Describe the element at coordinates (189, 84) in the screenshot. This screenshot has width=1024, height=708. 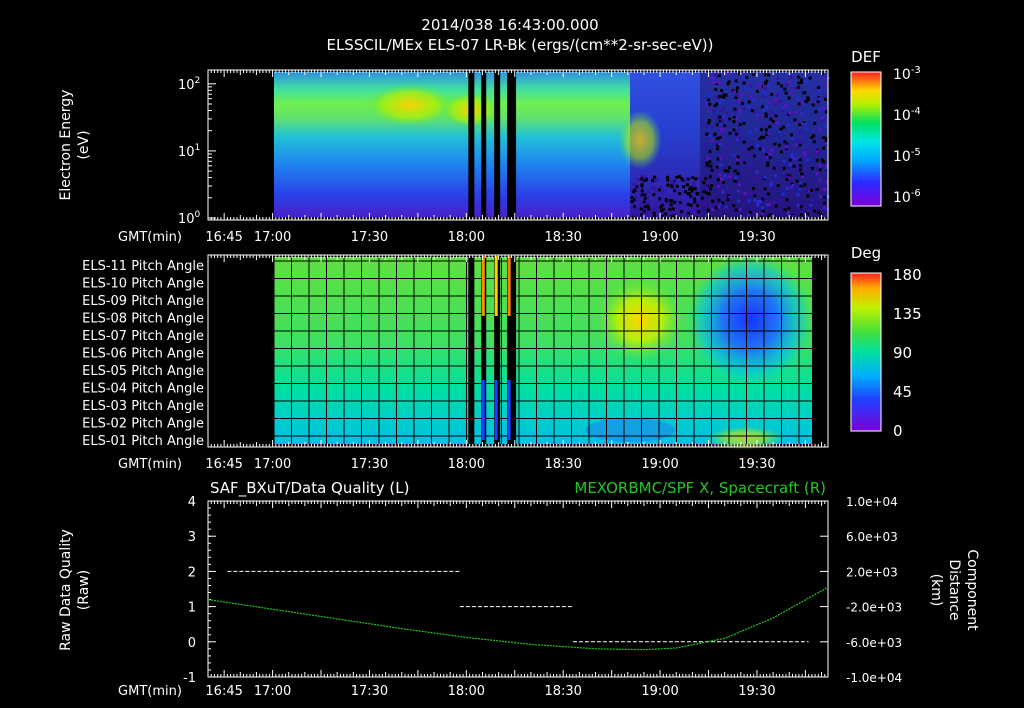
I see `energy-tick-label: 102` at that location.